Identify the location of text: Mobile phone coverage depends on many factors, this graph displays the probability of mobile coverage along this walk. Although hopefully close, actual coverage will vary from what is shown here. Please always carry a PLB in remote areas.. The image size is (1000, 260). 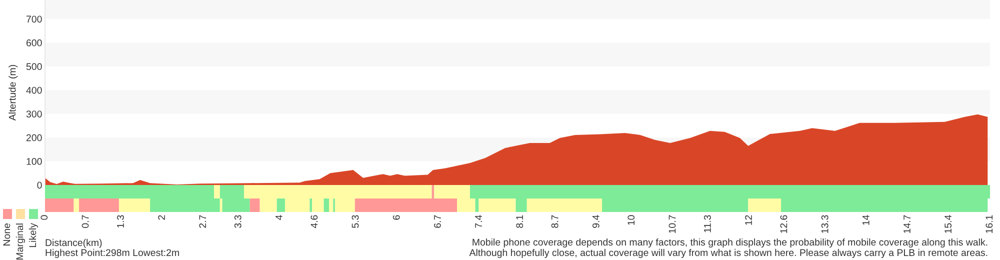
(728, 248).